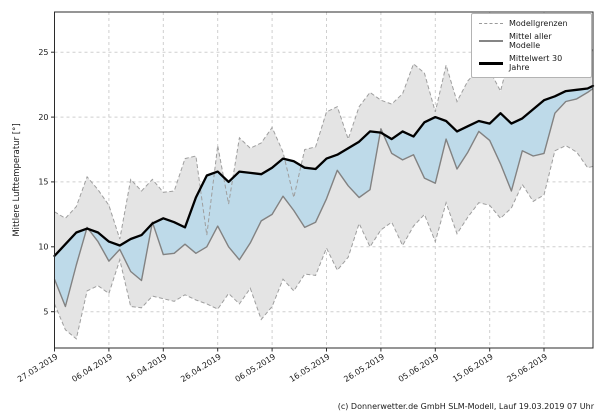 Image resolution: width=600 pixels, height=420 pixels. What do you see at coordinates (538, 23) in the screenshot?
I see `legend-label-model-bounds: Modellgrenzen` at bounding box center [538, 23].